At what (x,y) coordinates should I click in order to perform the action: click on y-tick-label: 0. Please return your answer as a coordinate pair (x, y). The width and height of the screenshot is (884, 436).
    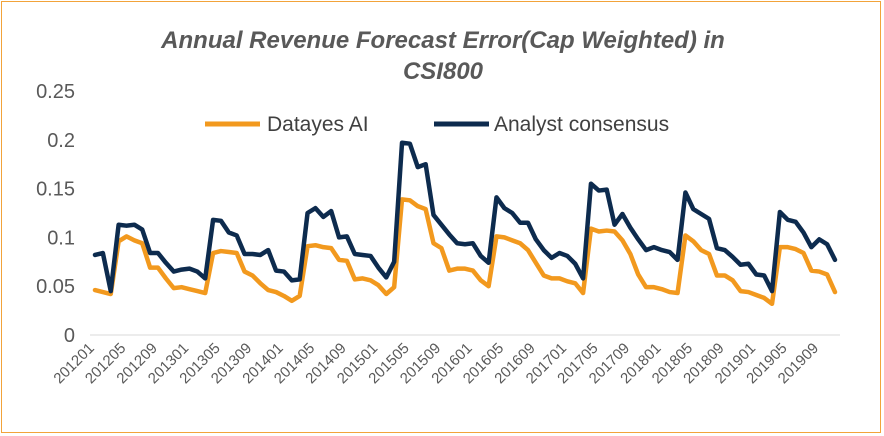
    Looking at the image, I should click on (69, 336).